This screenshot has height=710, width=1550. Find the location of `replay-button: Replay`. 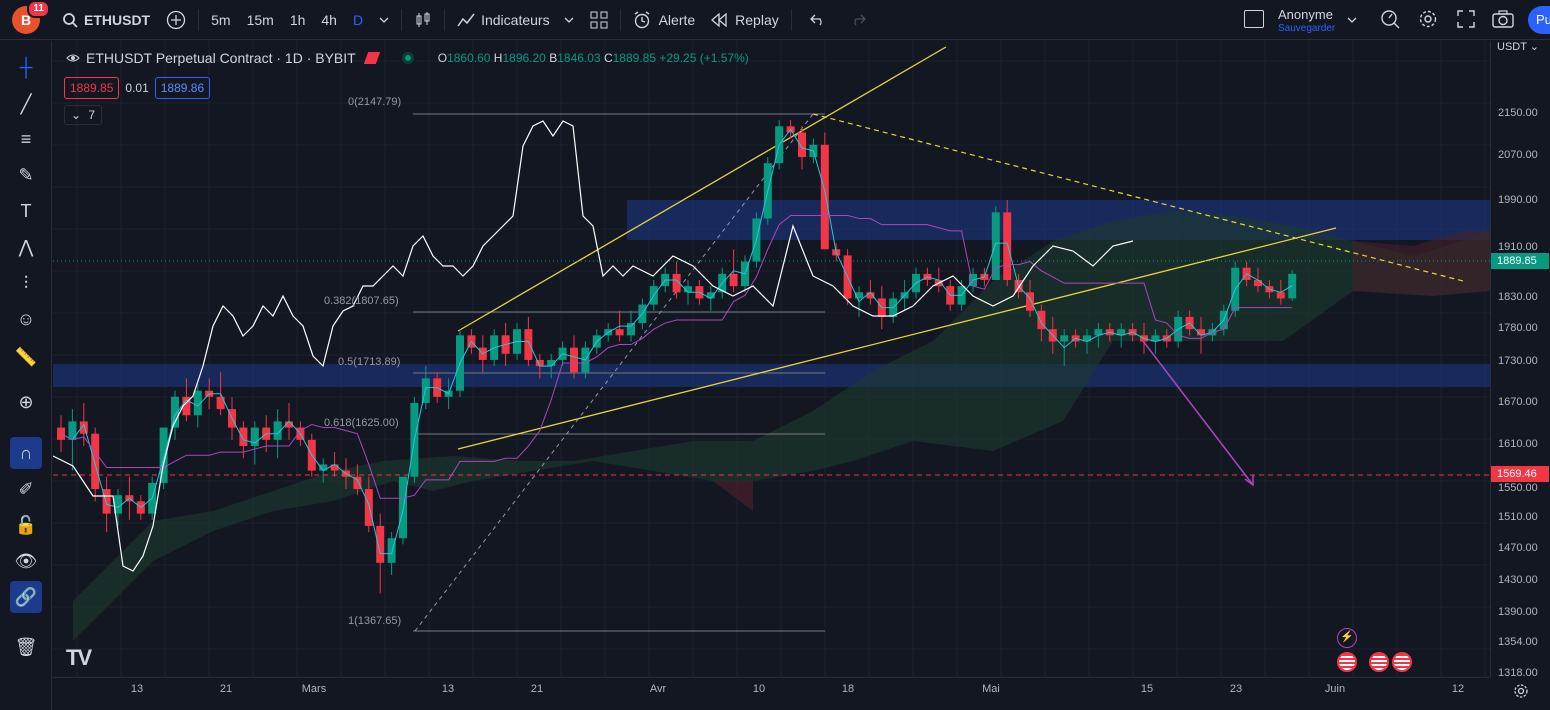

replay-button: Replay is located at coordinates (745, 20).